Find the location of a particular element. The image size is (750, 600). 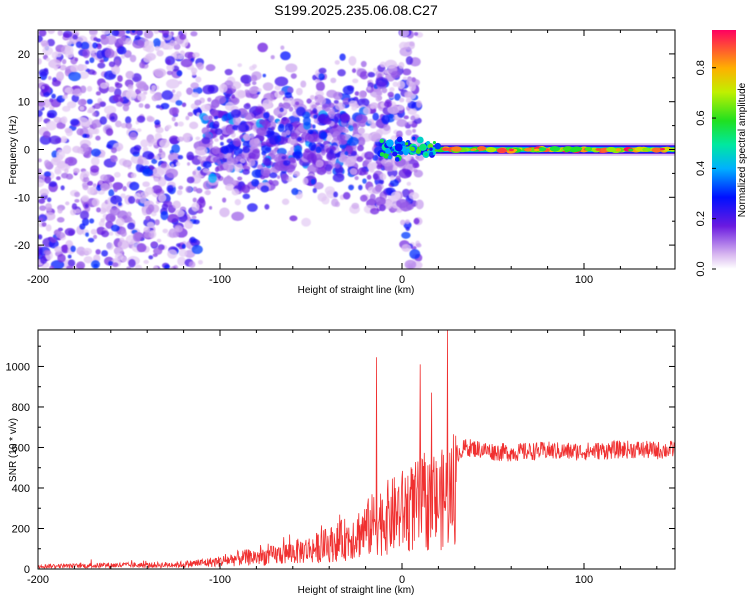

spectrogram-ytick-label: -20 is located at coordinates (22, 246).